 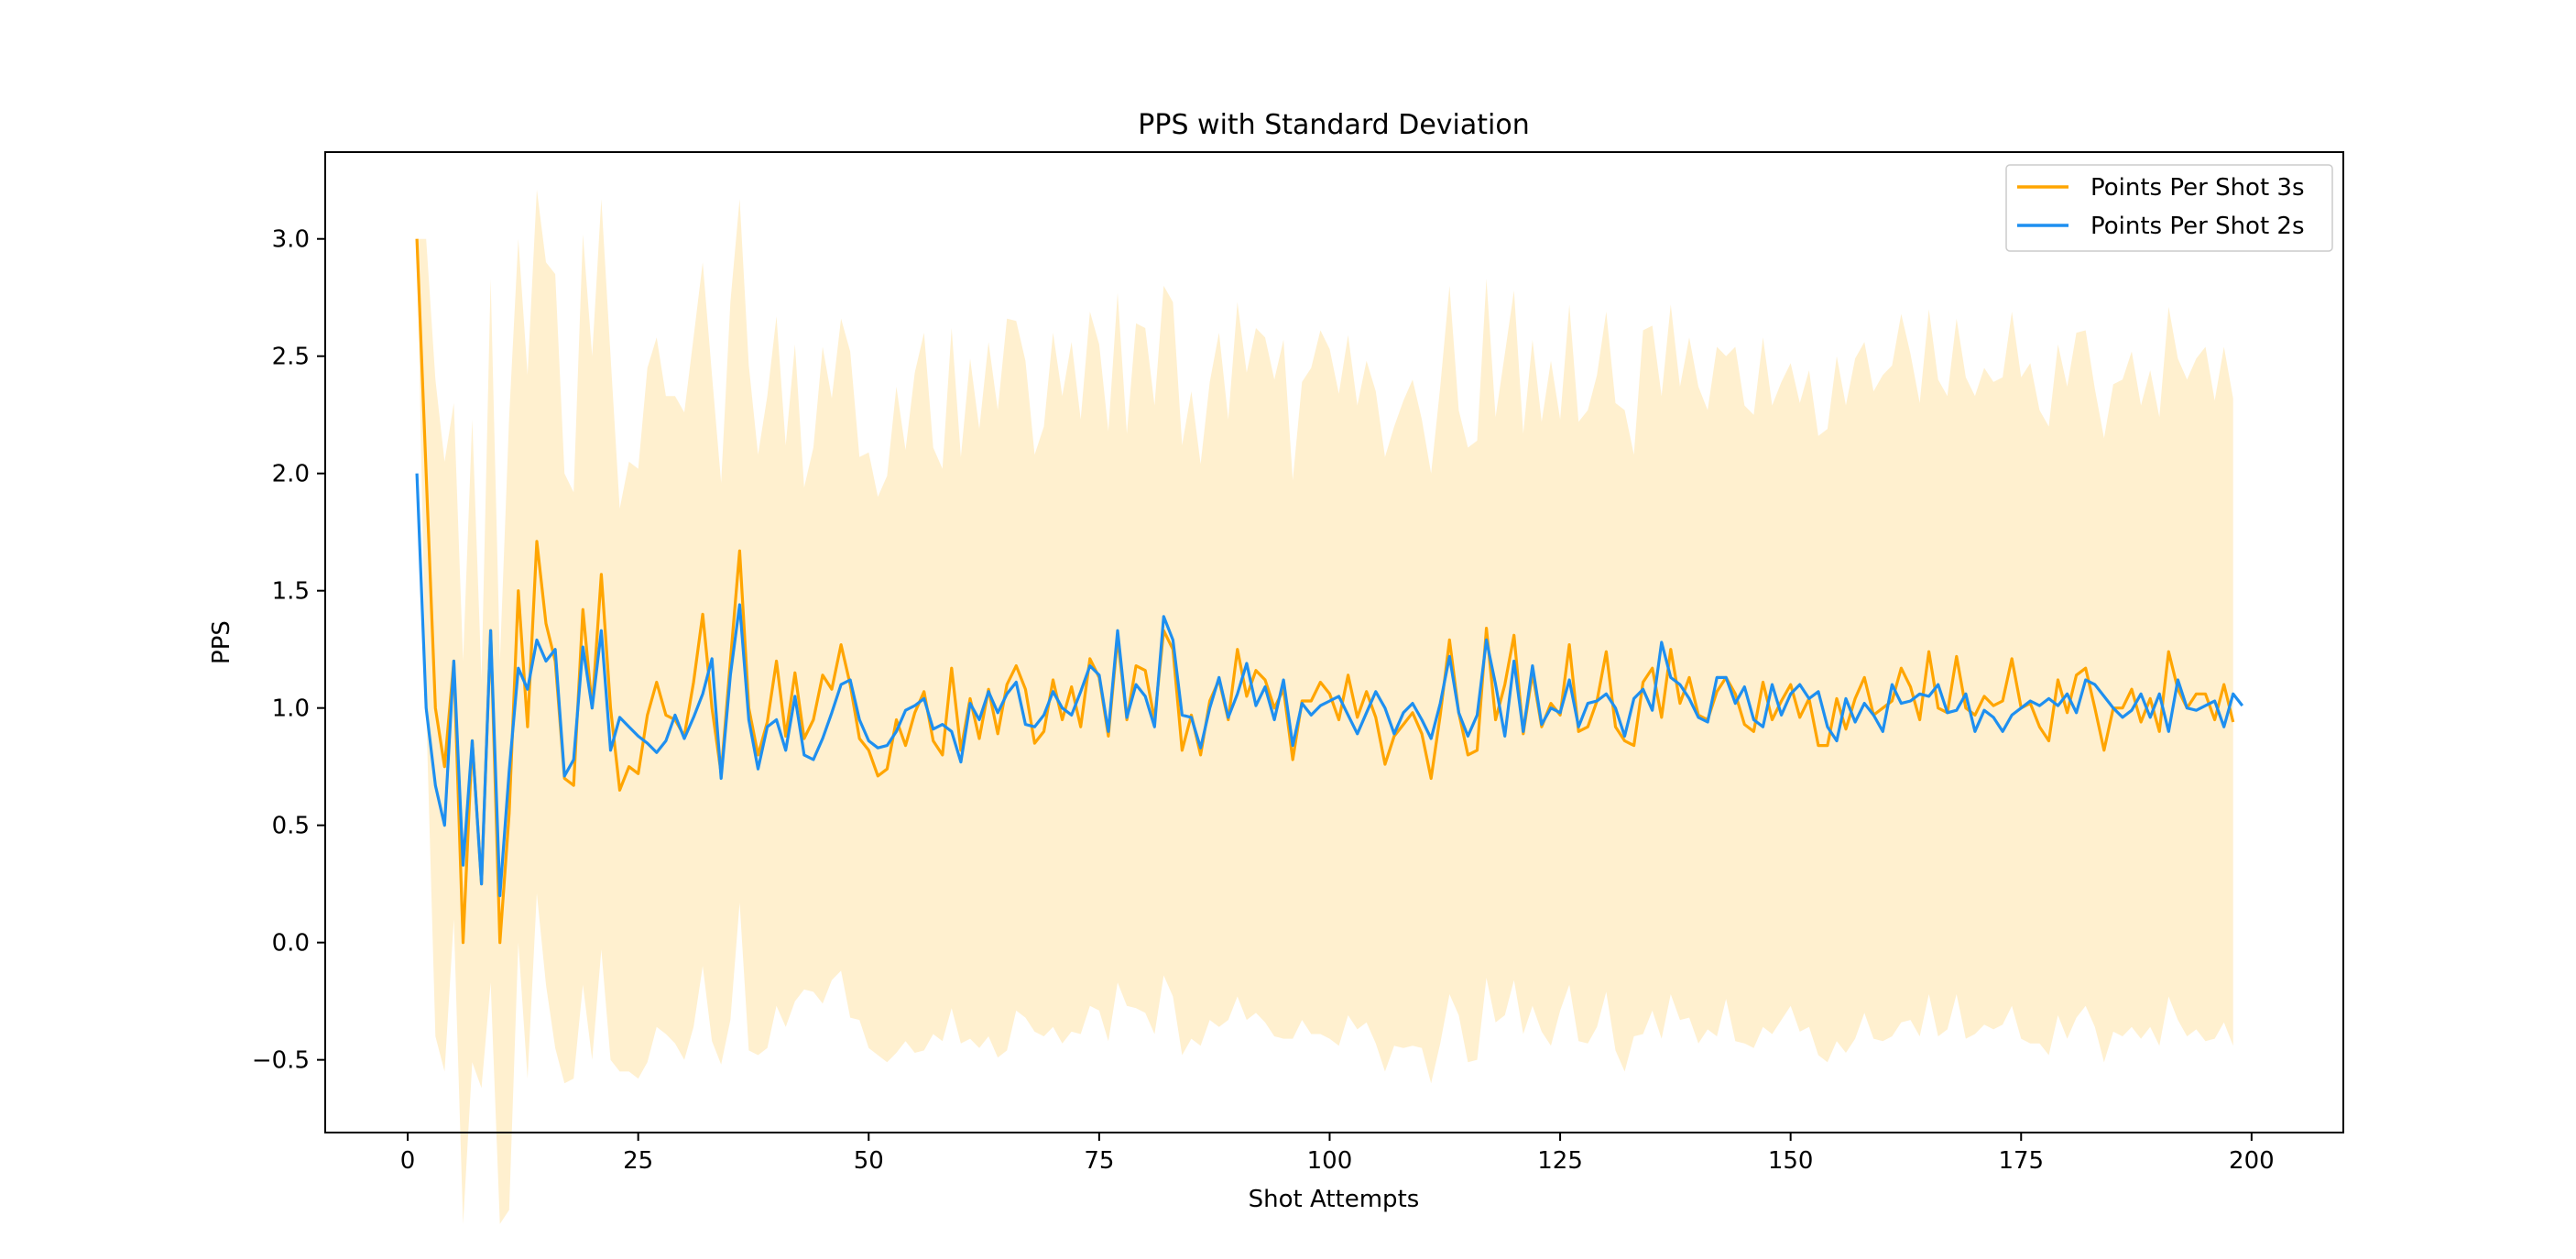 What do you see at coordinates (1791, 1161) in the screenshot?
I see `x-tick-label: 150` at bounding box center [1791, 1161].